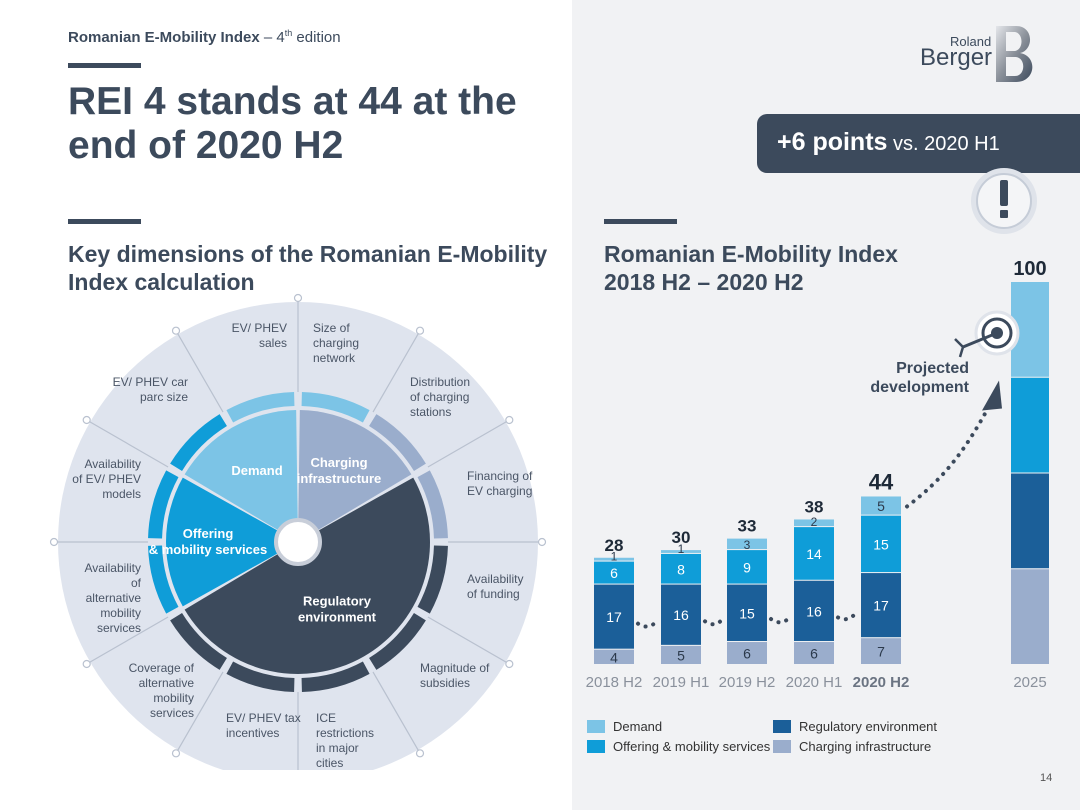 The height and width of the screenshot is (810, 1080). I want to click on wheel-segment-label: Charging infrastructure, so click(339, 470).